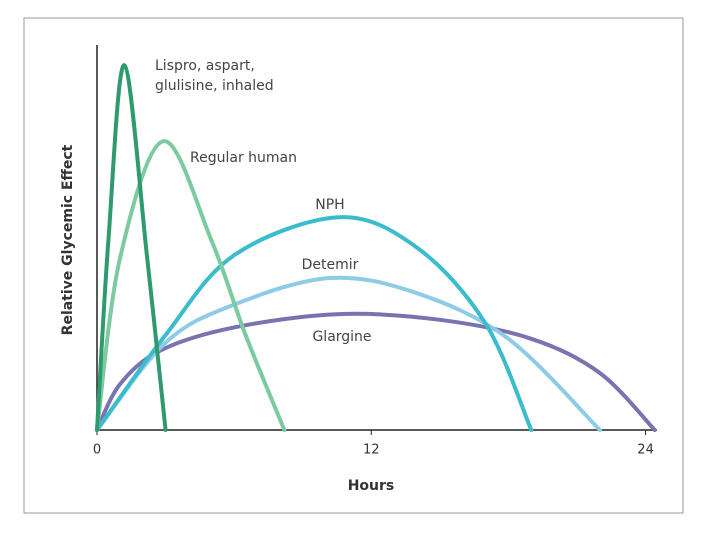  I want to click on x-tick-label: 24, so click(645, 450).